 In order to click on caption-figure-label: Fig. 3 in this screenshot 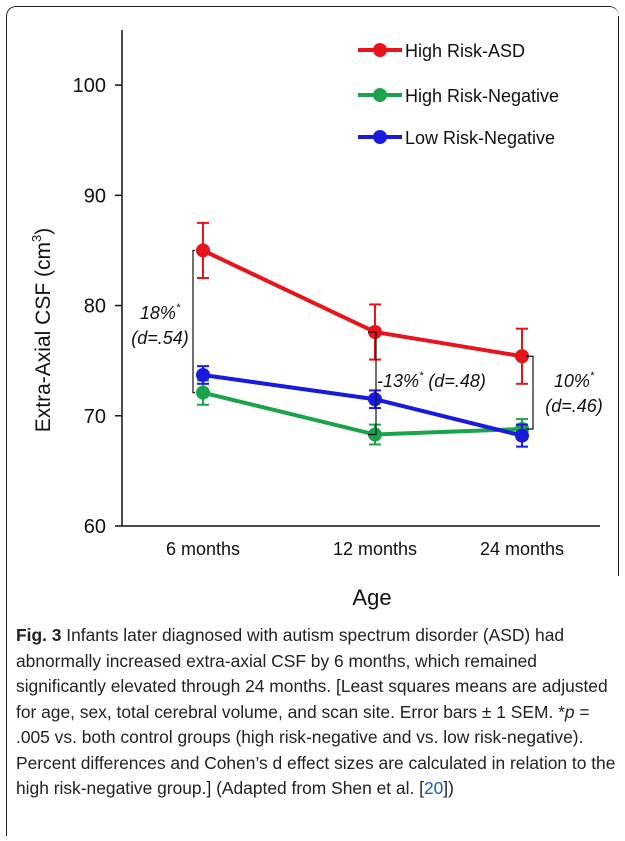, I will do `click(39, 635)`.